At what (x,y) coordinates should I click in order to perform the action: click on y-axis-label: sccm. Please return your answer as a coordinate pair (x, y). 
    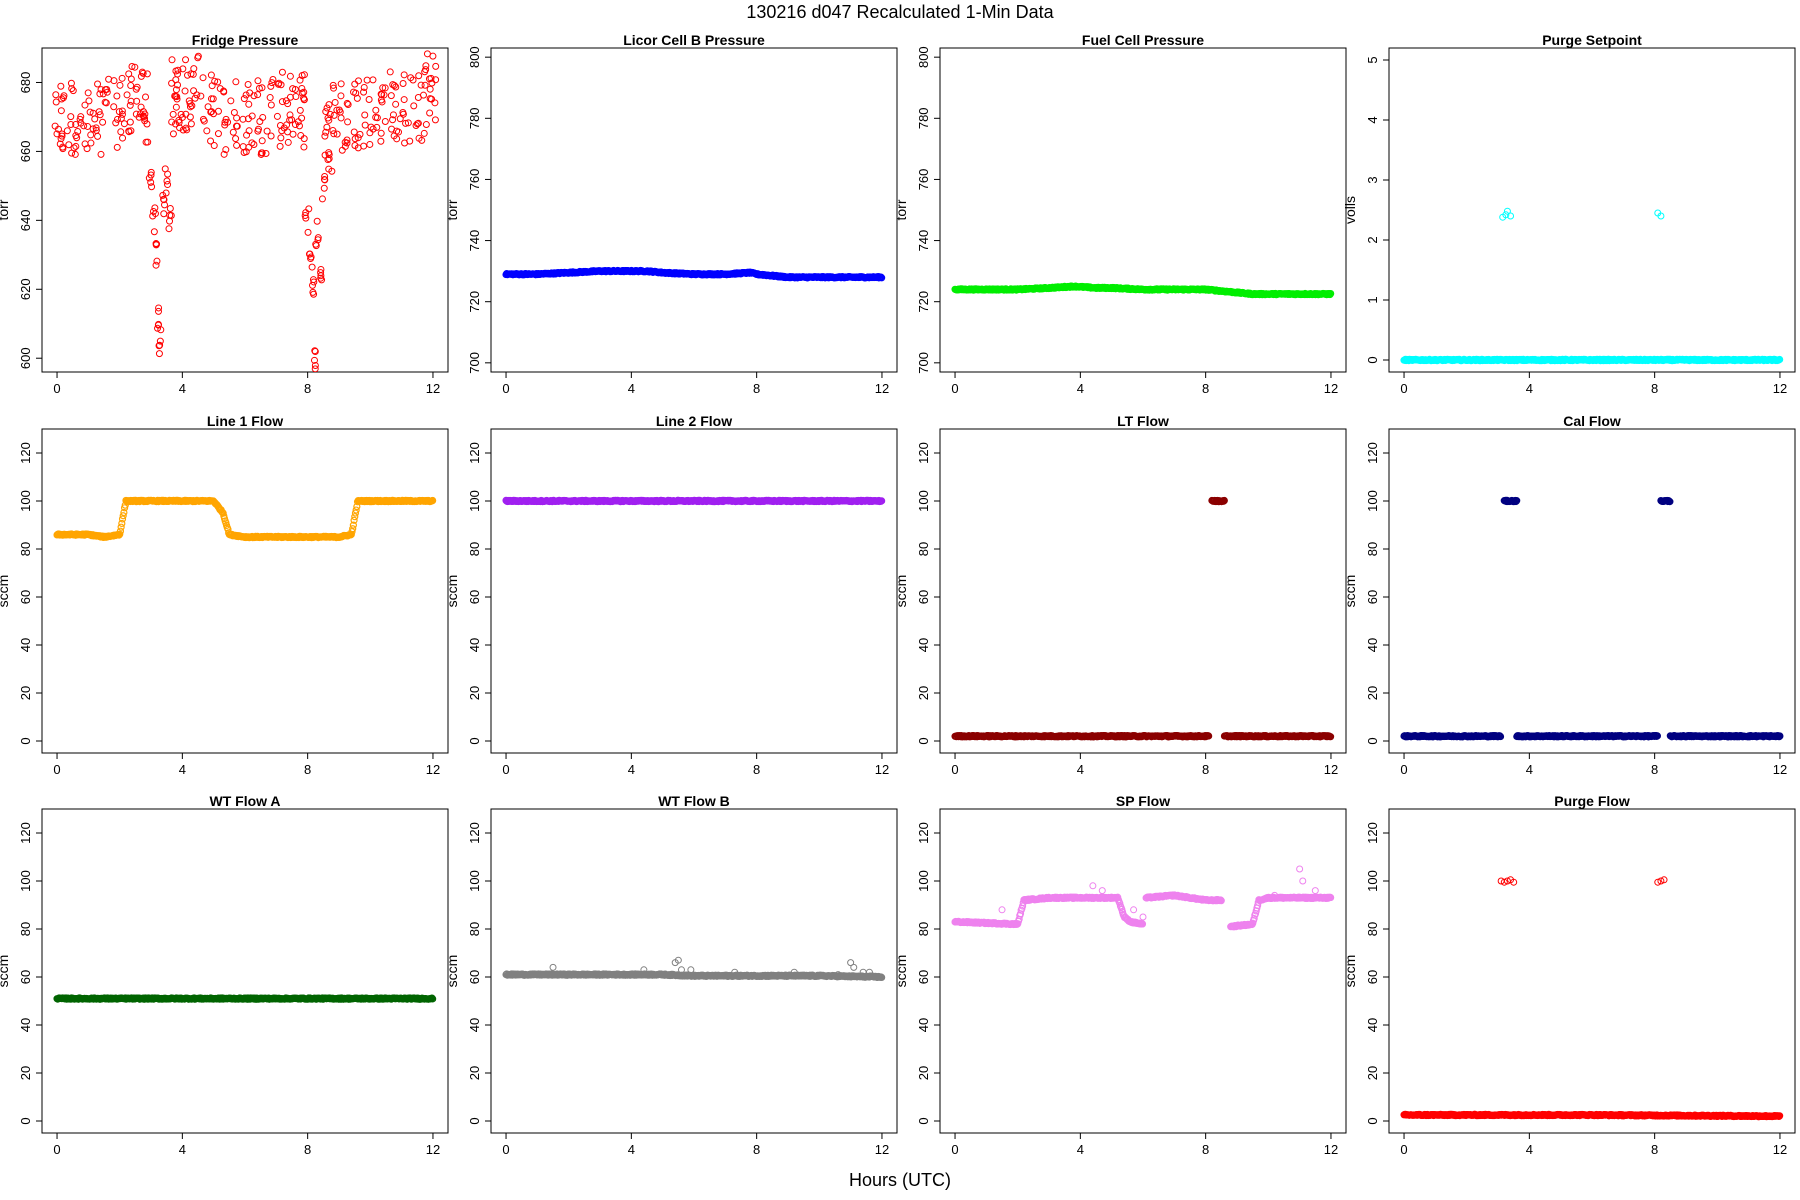
    Looking at the image, I should click on (1350, 591).